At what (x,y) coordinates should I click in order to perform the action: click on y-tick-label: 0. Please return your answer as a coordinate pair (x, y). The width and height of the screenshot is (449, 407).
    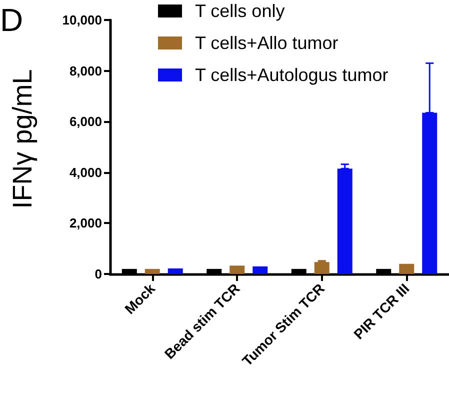
    Looking at the image, I should click on (98, 274).